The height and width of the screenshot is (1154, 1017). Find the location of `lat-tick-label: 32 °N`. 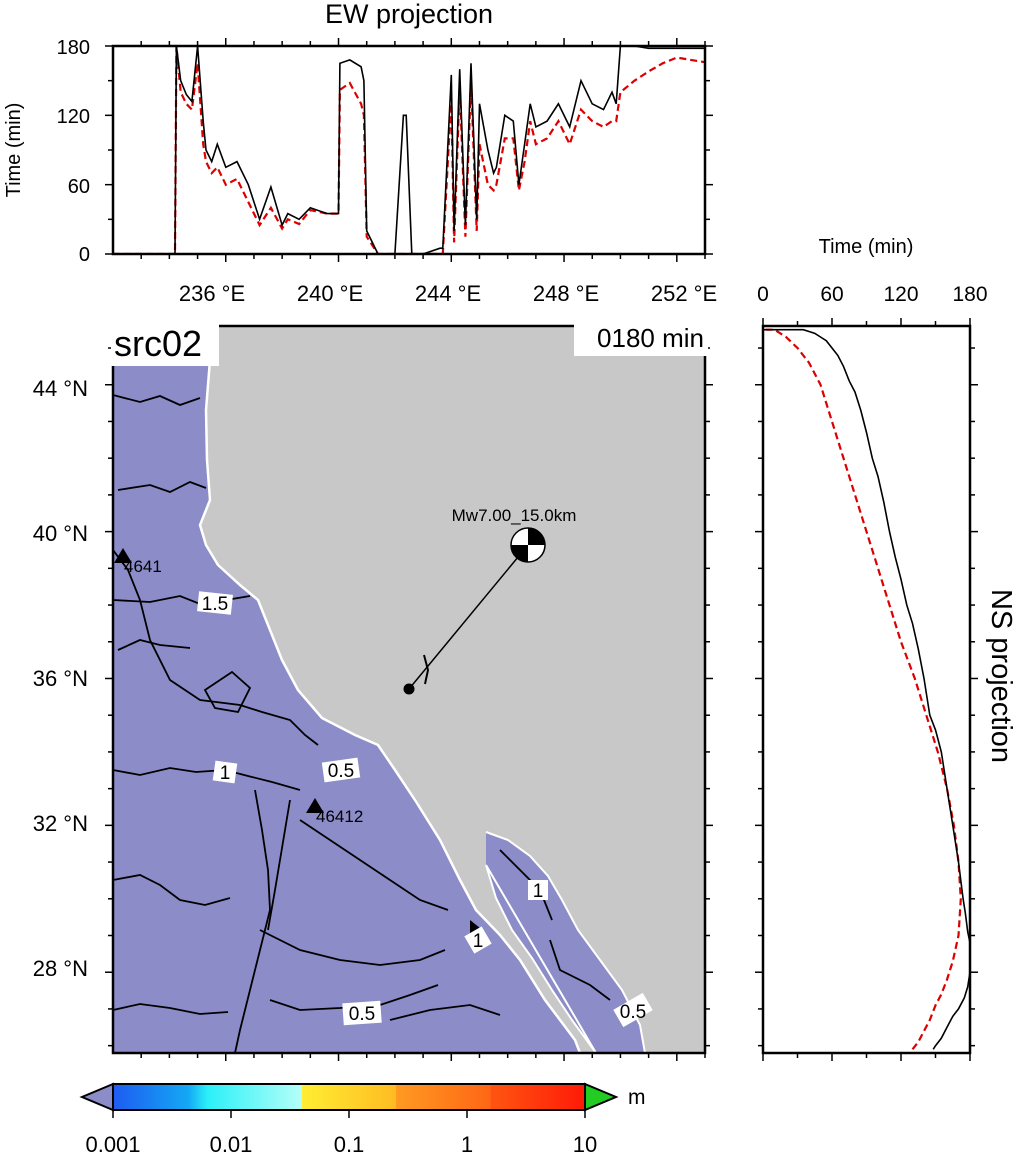

lat-tick-label: 32 °N is located at coordinates (60, 823).